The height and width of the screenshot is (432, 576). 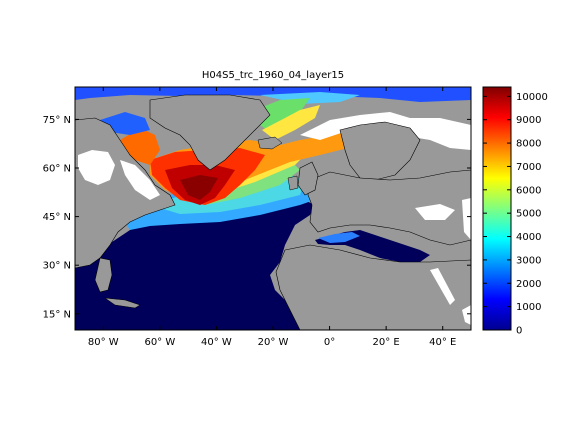 I want to click on lat-tick-label: 60° N, so click(x=57, y=169).